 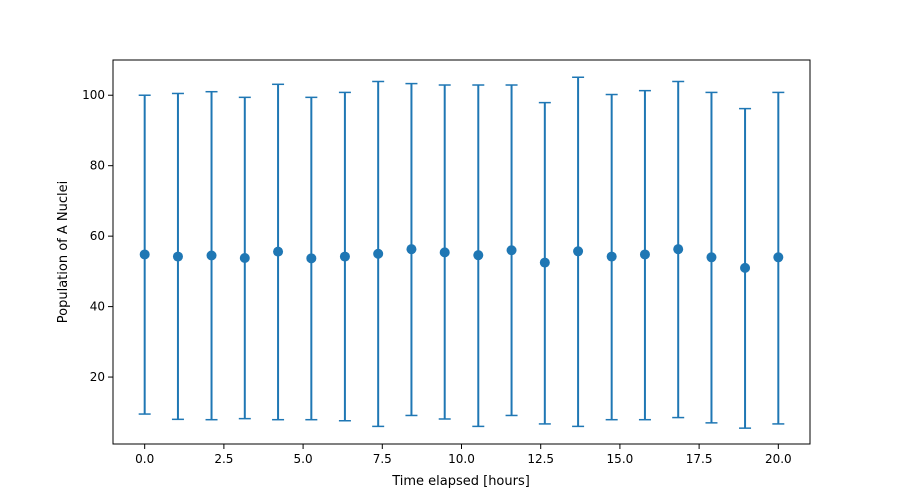 What do you see at coordinates (97, 166) in the screenshot?
I see `y-tick-label: 80` at bounding box center [97, 166].